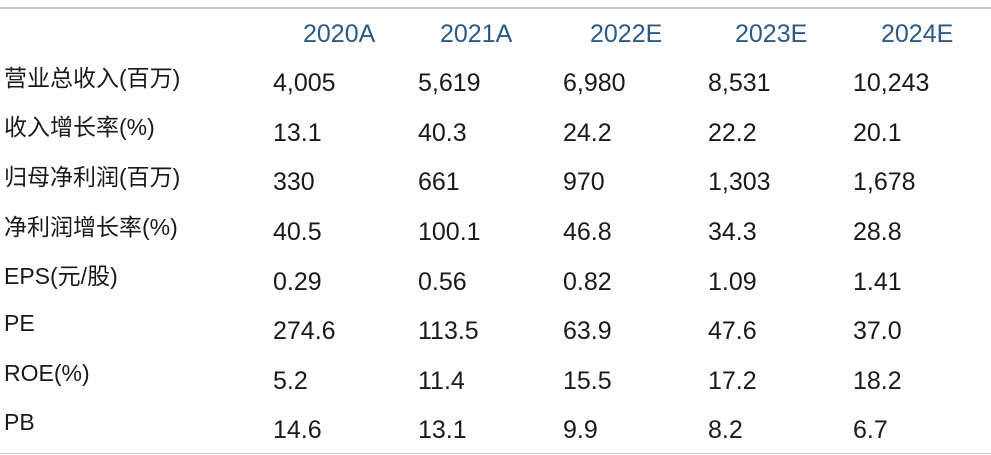  Describe the element at coordinates (917, 33) in the screenshot. I see `header-2024e: 2024E` at that location.